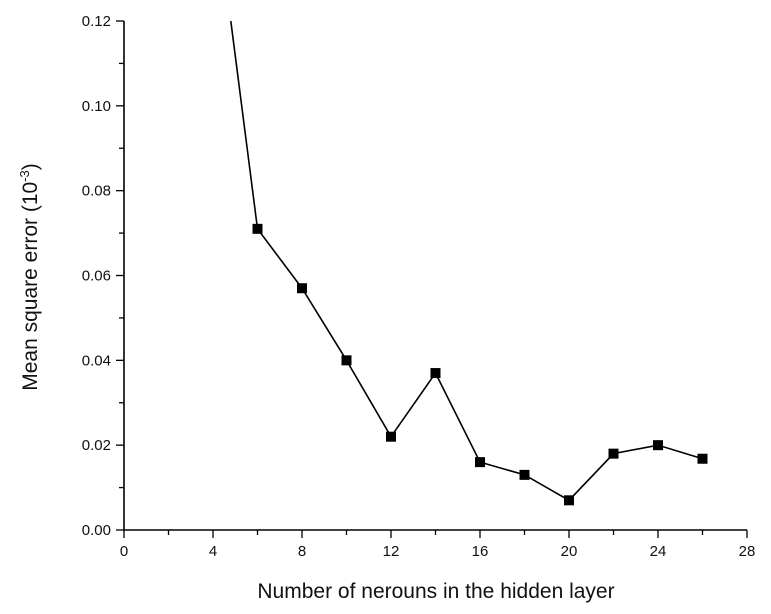 Image resolution: width=771 pixels, height=614 pixels. What do you see at coordinates (96, 360) in the screenshot?
I see `y-tick-label: 0.04` at bounding box center [96, 360].